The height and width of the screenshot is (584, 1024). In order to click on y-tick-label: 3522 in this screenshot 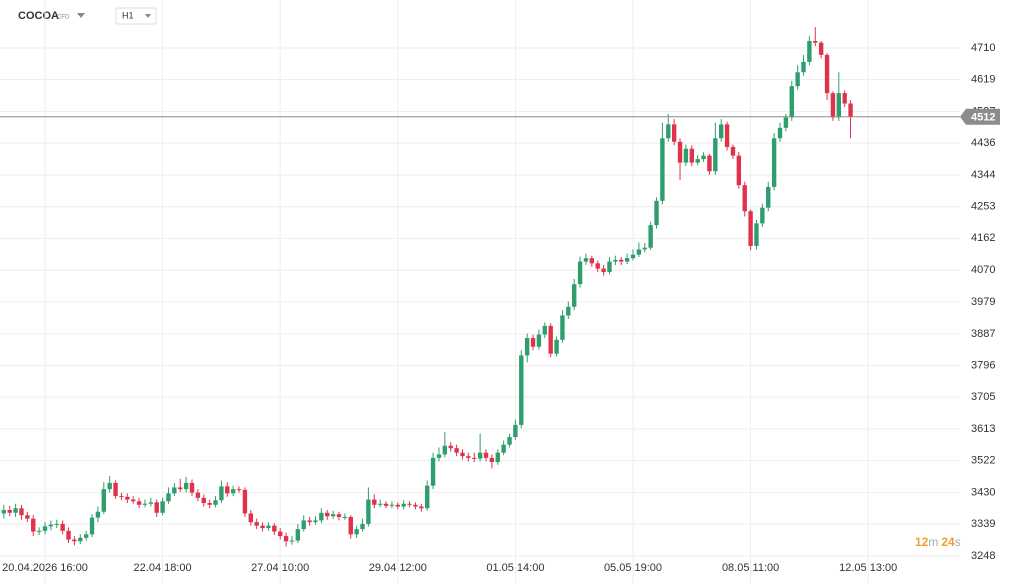, I will do `click(983, 461)`.